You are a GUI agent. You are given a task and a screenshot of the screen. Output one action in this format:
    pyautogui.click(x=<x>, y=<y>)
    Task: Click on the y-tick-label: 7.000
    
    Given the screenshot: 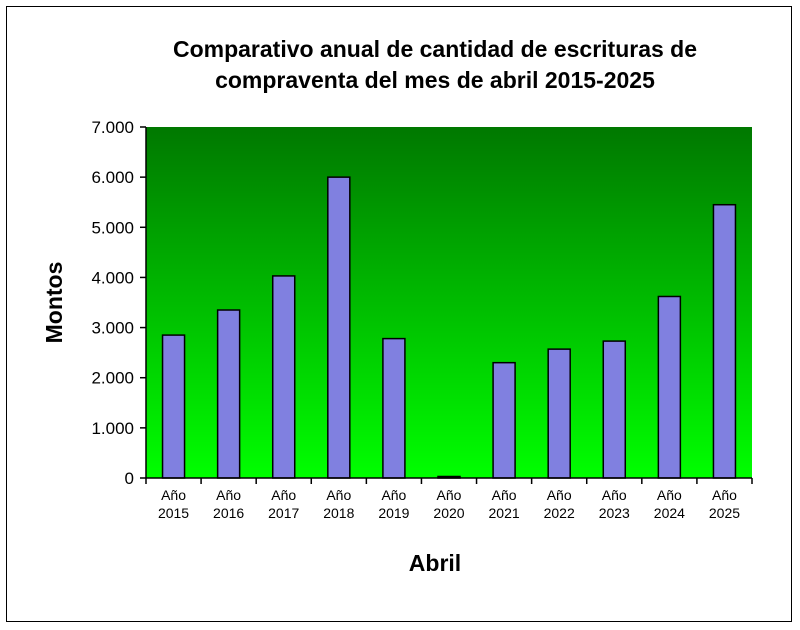 What is the action you would take?
    pyautogui.click(x=112, y=127)
    